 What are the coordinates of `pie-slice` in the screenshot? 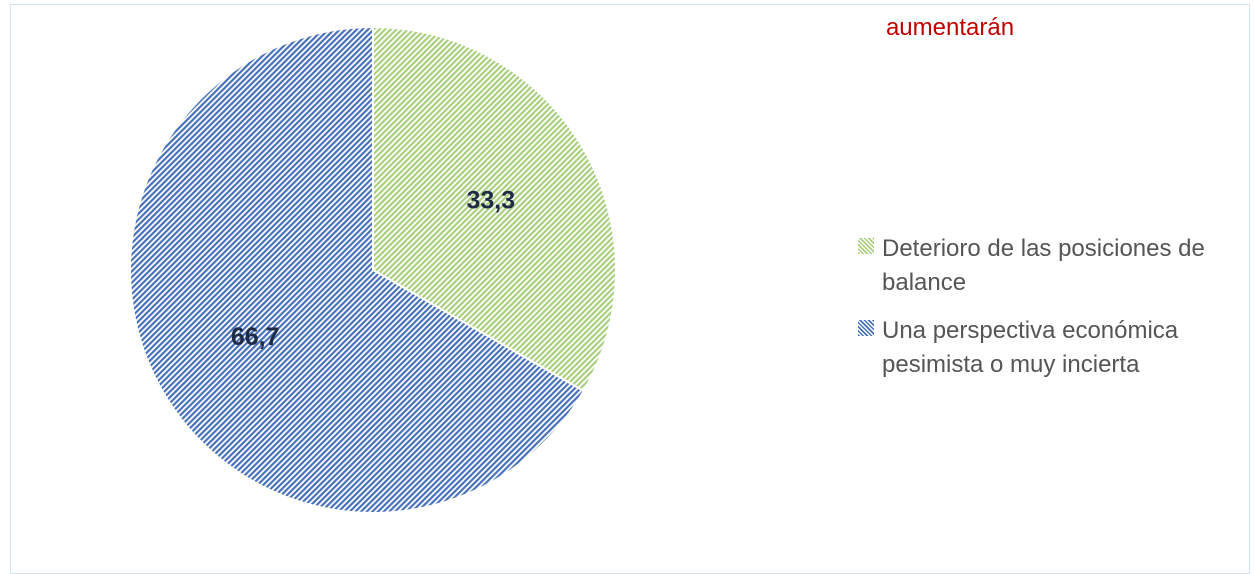 It's located at (494, 209).